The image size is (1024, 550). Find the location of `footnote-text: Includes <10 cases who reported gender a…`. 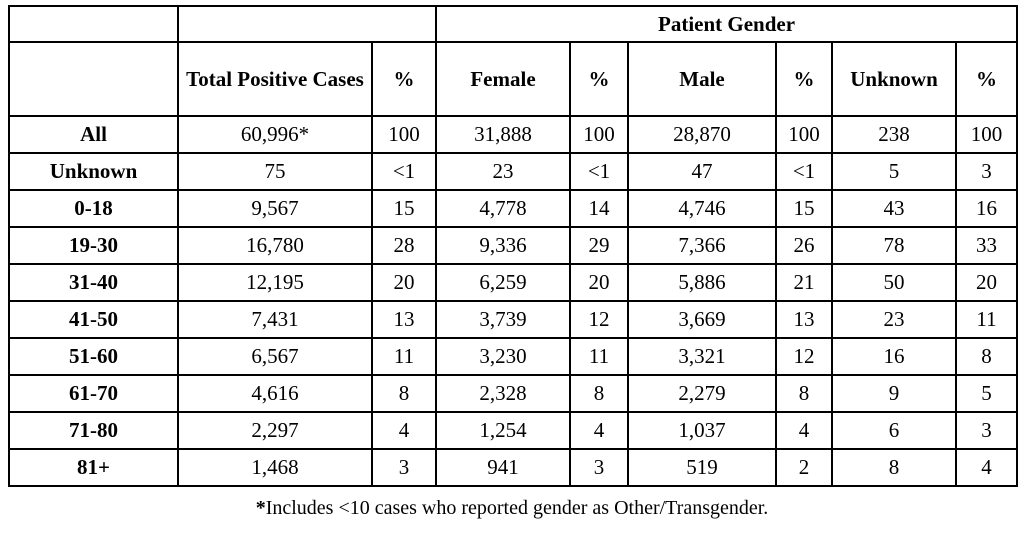

footnote-text: Includes <10 cases who reported gender a… is located at coordinates (517, 508).